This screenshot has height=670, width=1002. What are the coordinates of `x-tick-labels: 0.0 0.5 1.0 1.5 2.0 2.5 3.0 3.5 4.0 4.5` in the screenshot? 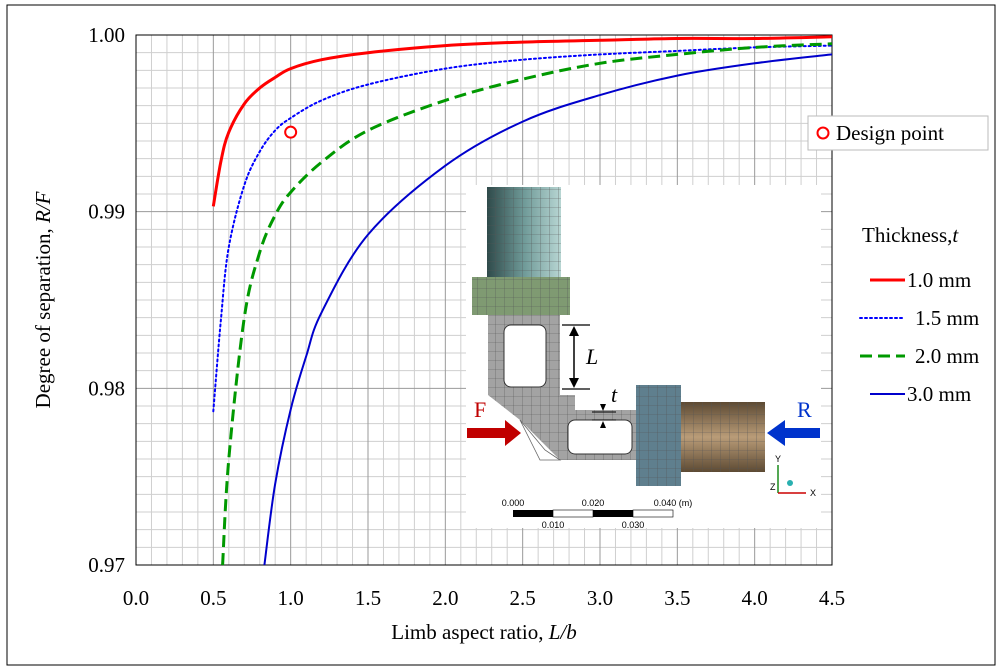 It's located at (484, 598).